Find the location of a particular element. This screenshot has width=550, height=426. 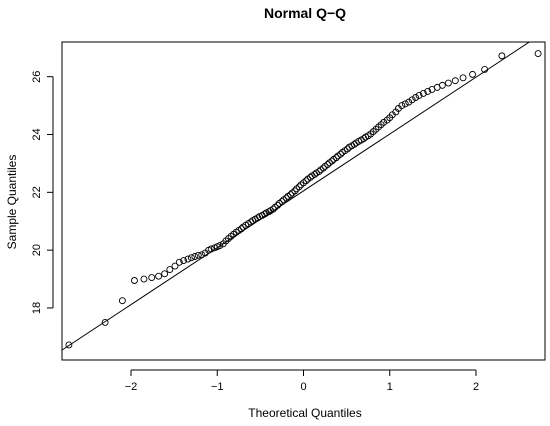

x-axis: −2 −1 0 1 2 is located at coordinates (302, 381).